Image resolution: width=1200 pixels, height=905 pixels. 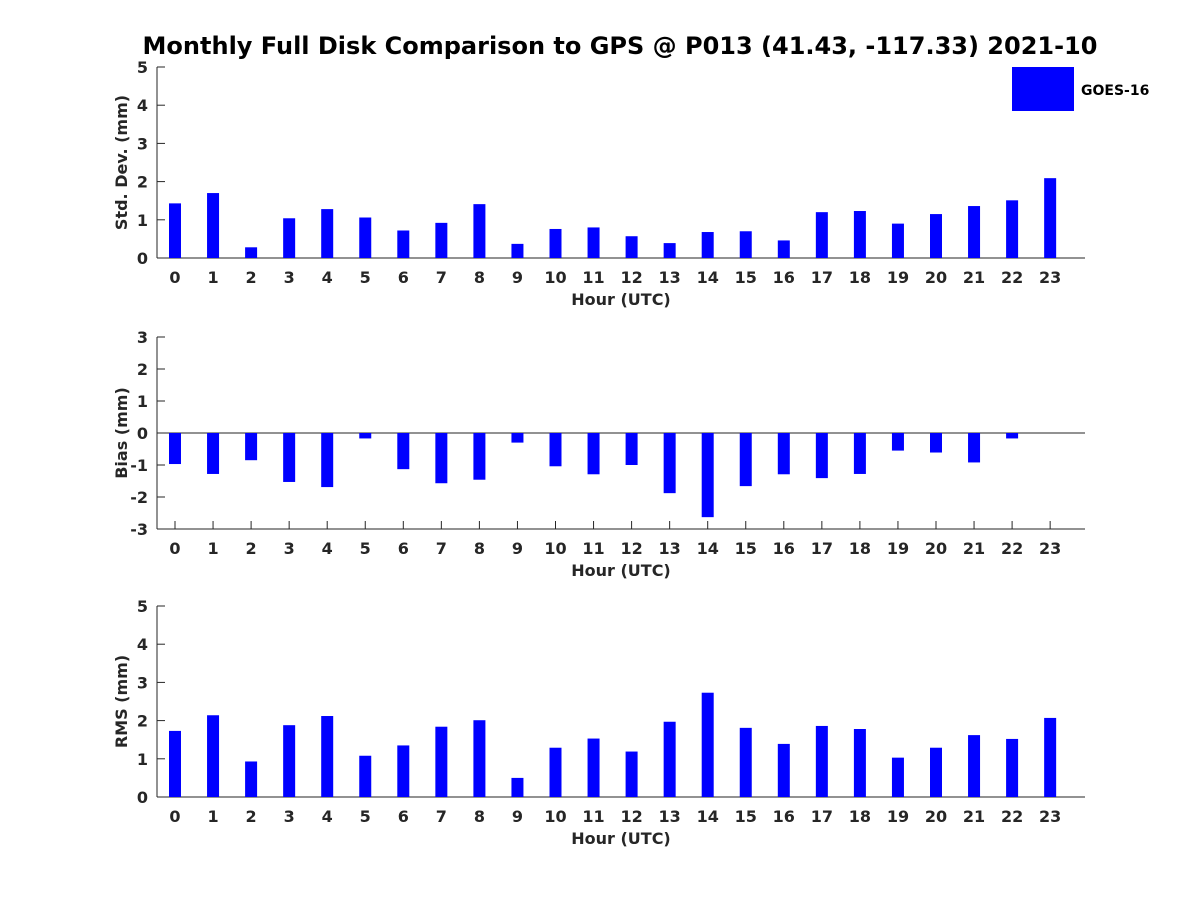 I want to click on y-tick-label: 0, so click(x=142, y=433).